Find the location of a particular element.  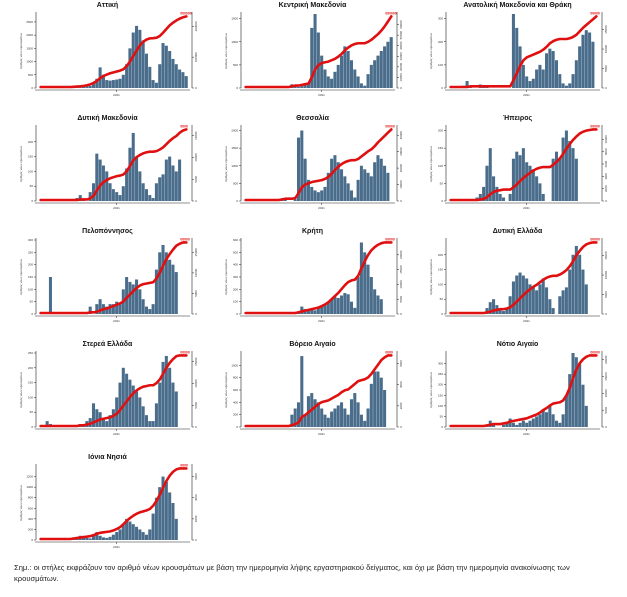

y-tick-label: 100 is located at coordinates (235, 302).